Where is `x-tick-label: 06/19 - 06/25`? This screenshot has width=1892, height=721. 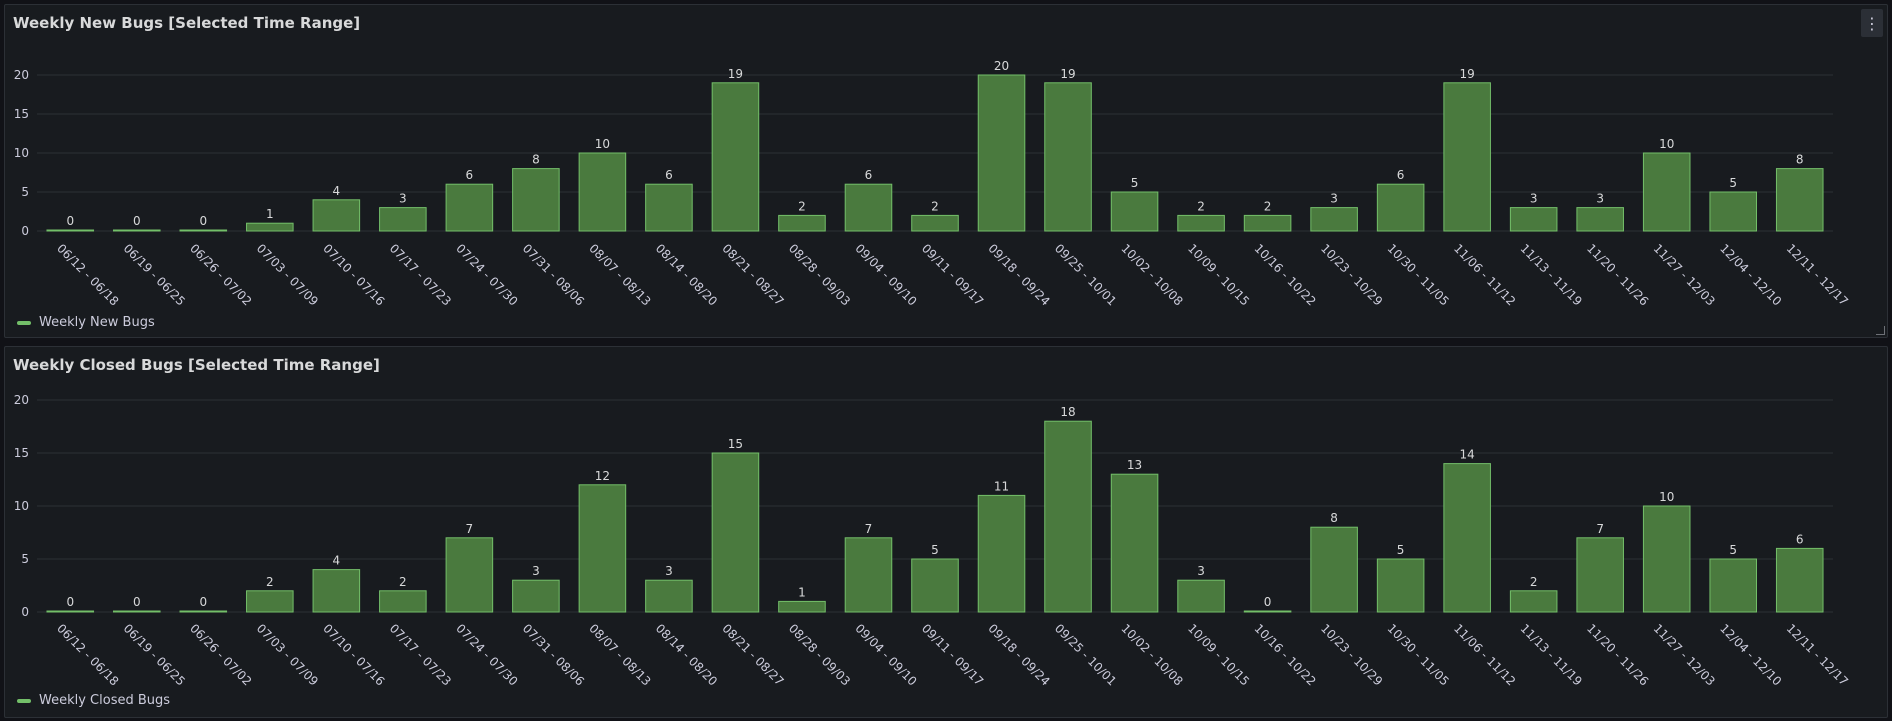
x-tick-label: 06/19 - 06/25 is located at coordinates (154, 654).